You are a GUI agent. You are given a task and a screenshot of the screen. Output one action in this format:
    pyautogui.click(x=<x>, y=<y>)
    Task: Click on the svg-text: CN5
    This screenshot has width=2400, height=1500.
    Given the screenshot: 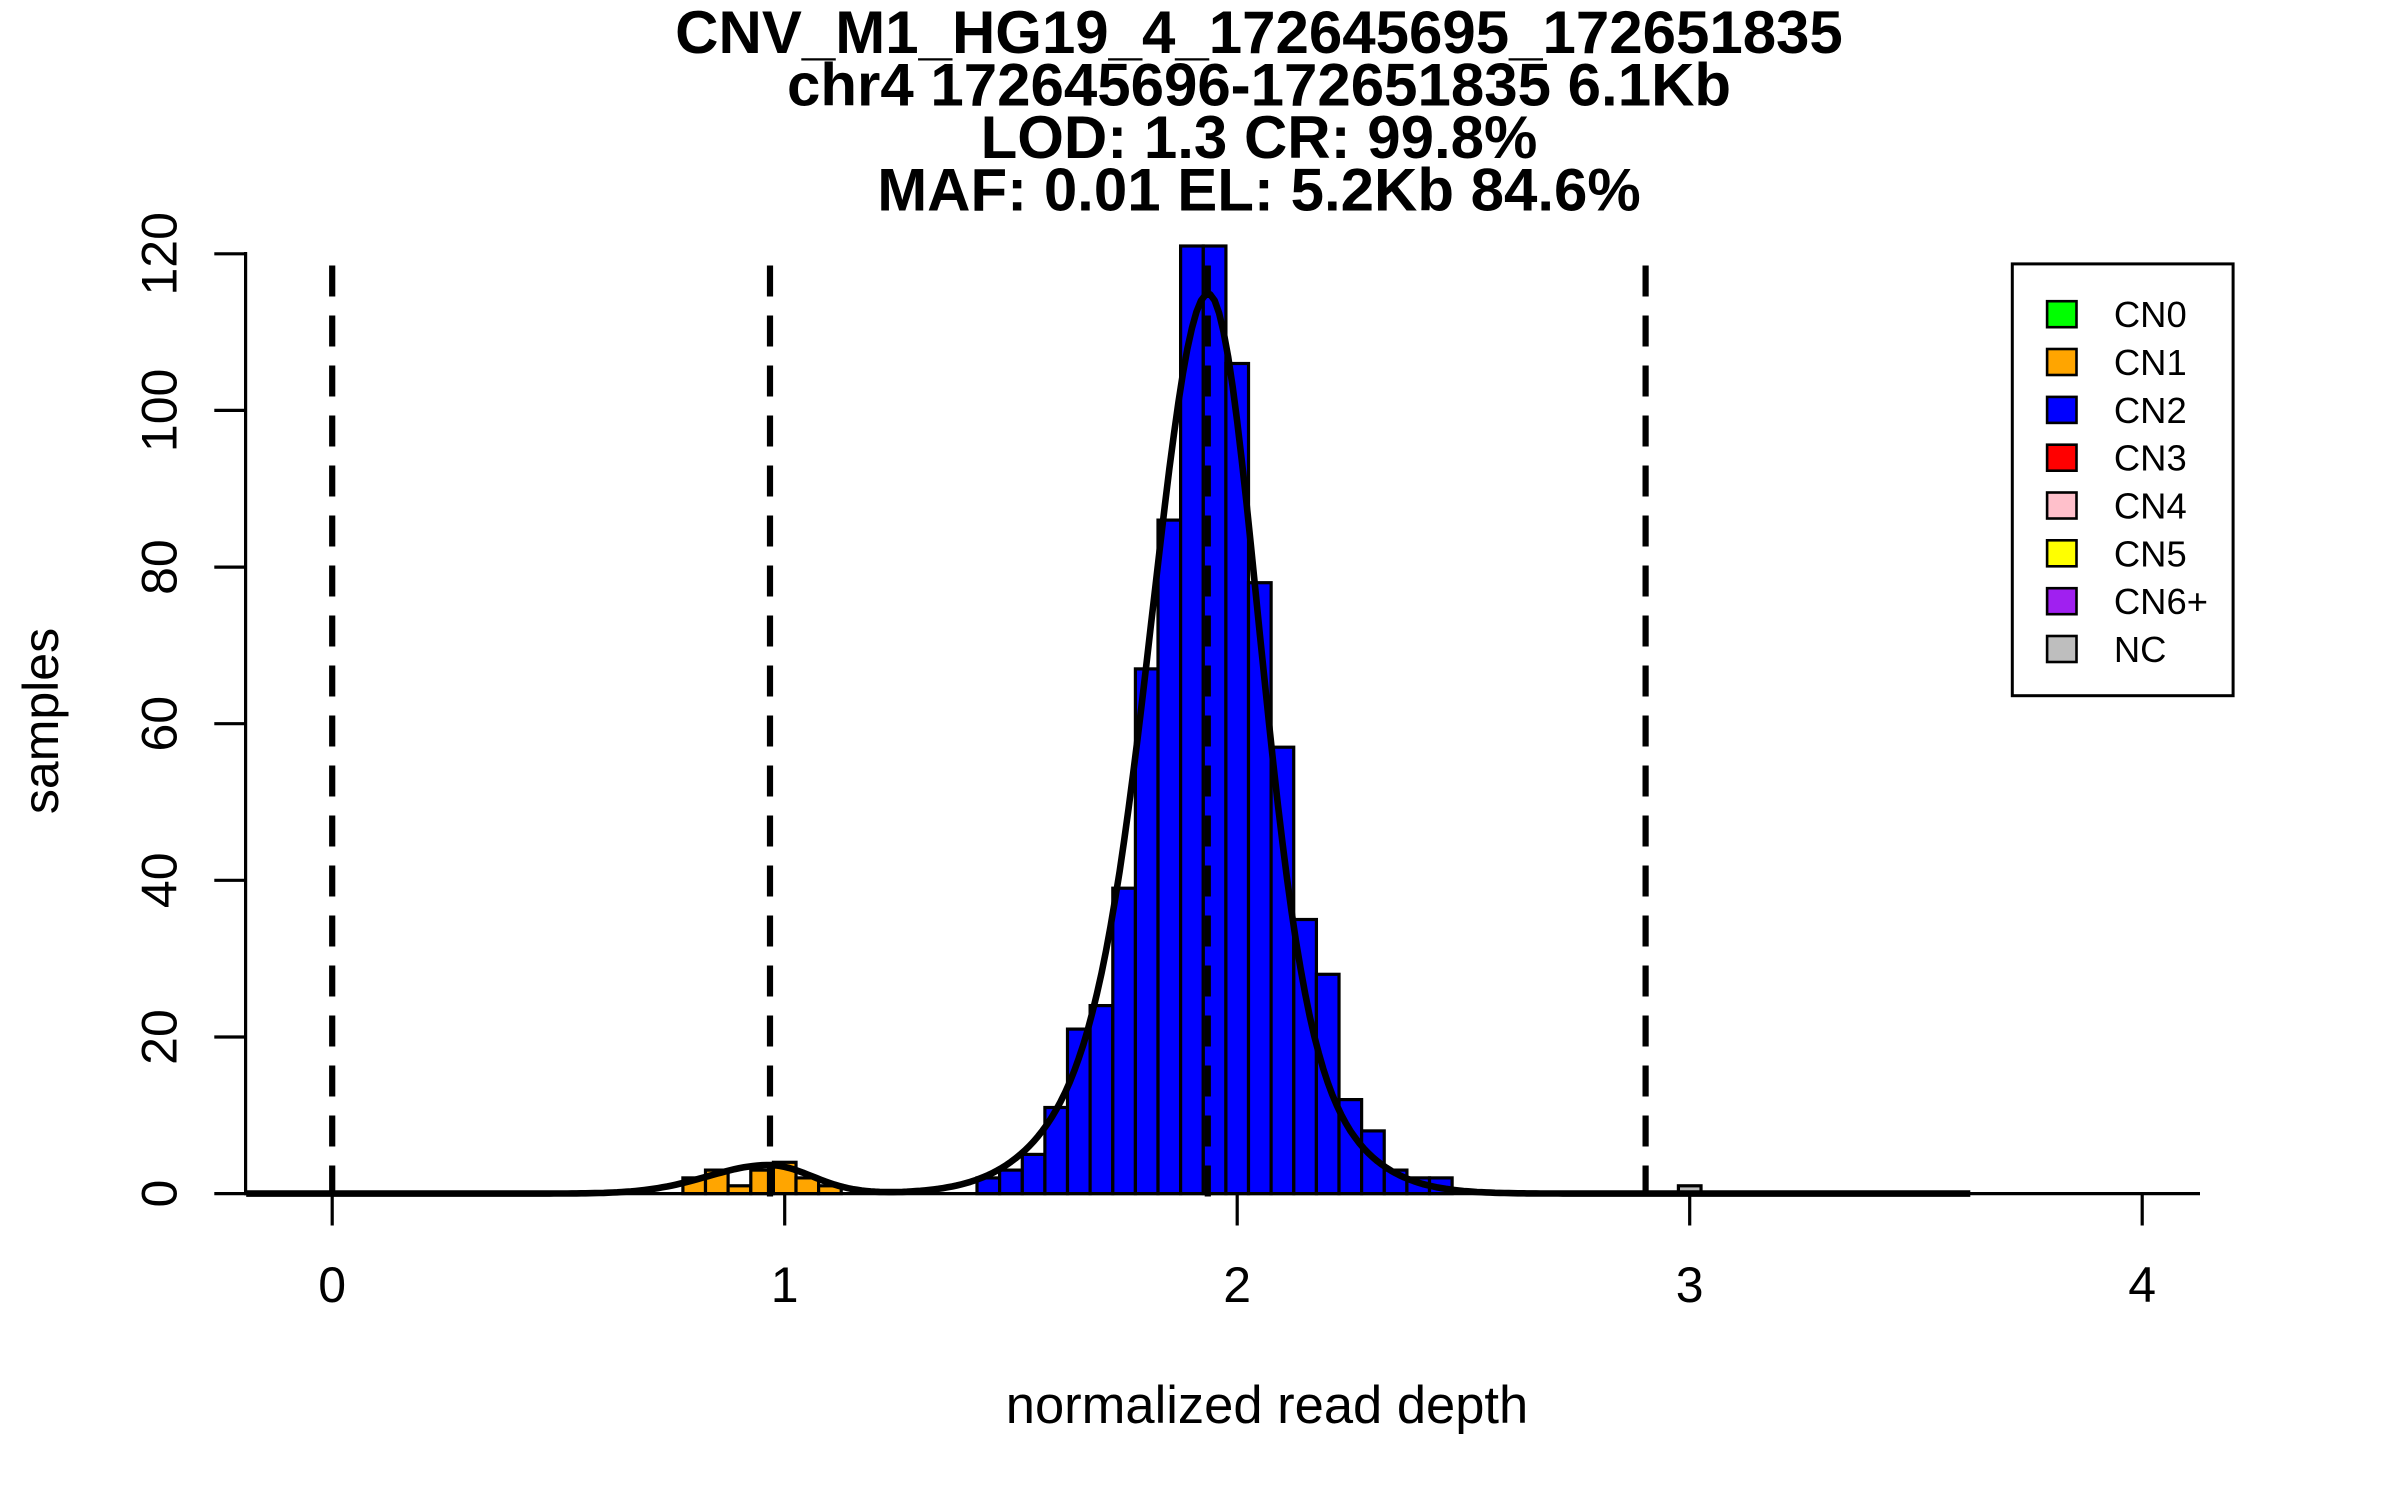 What is the action you would take?
    pyautogui.click(x=2150, y=553)
    